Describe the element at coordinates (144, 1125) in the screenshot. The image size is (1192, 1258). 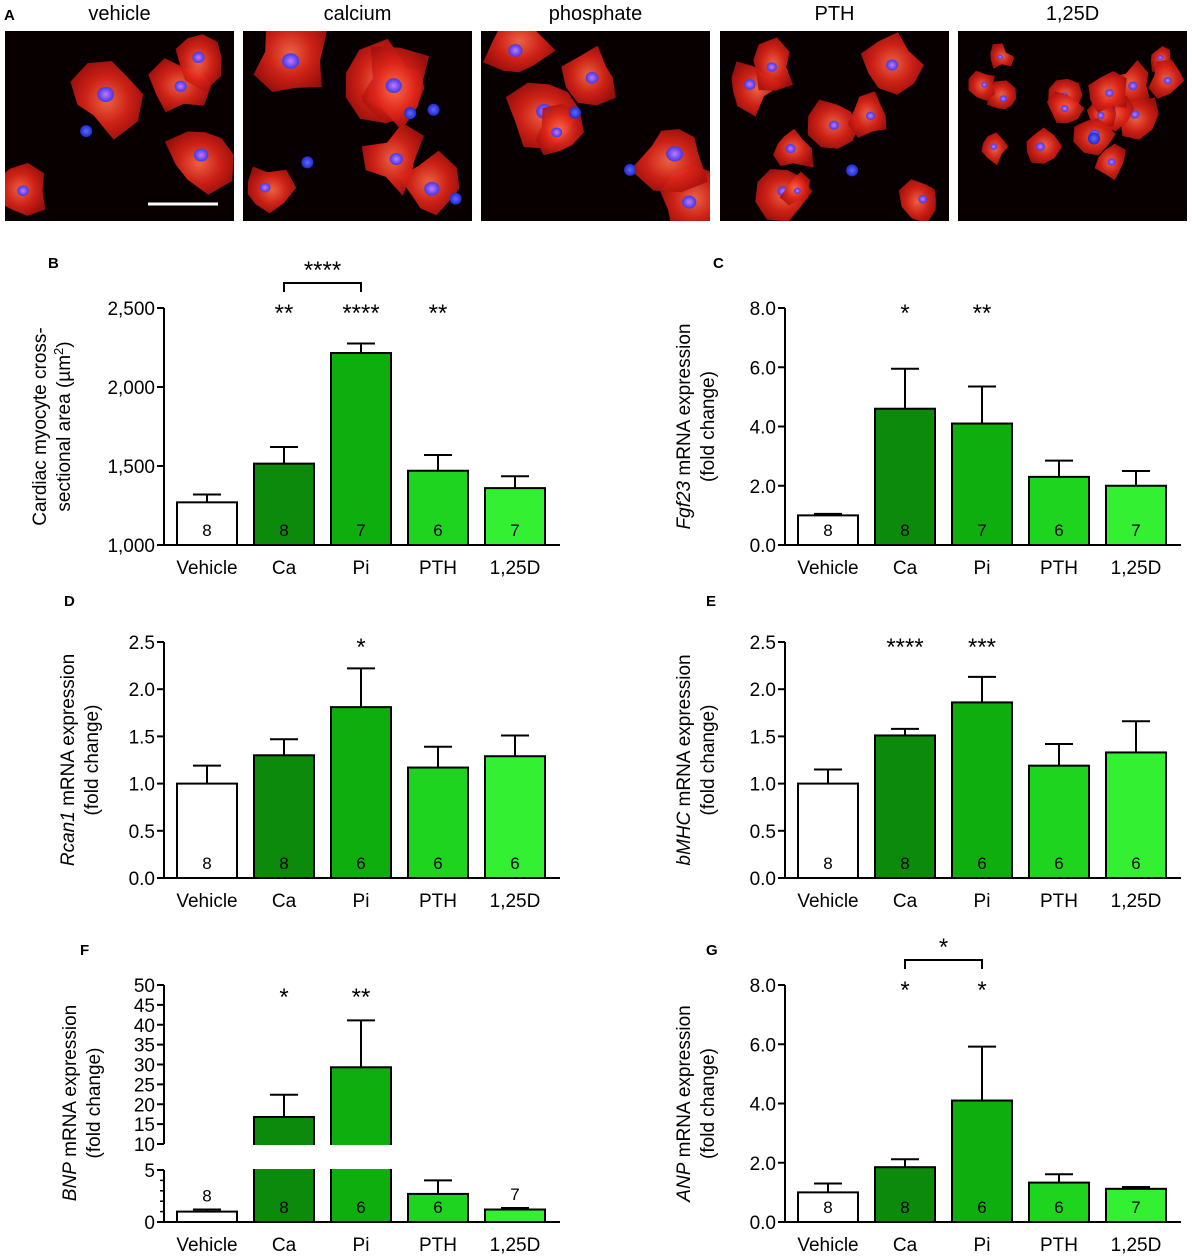
I see `y-tick-label: 15` at that location.